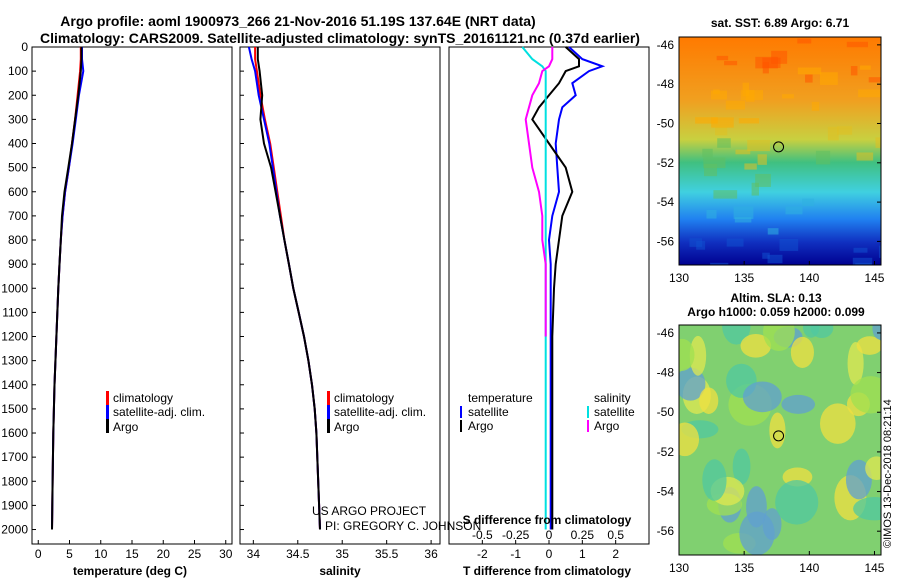 This screenshot has width=900, height=580. I want to click on sla-map-title: Altim. SLA: 0.13, so click(776, 298).